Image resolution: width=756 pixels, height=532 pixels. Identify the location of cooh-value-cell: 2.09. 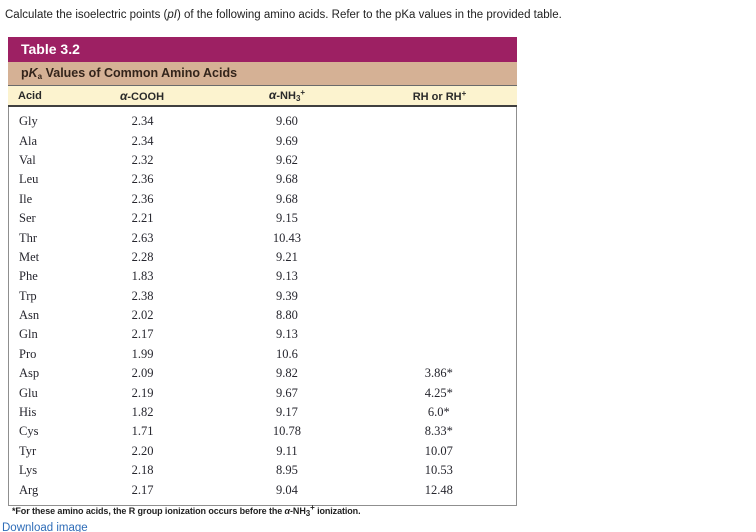
(142, 373).